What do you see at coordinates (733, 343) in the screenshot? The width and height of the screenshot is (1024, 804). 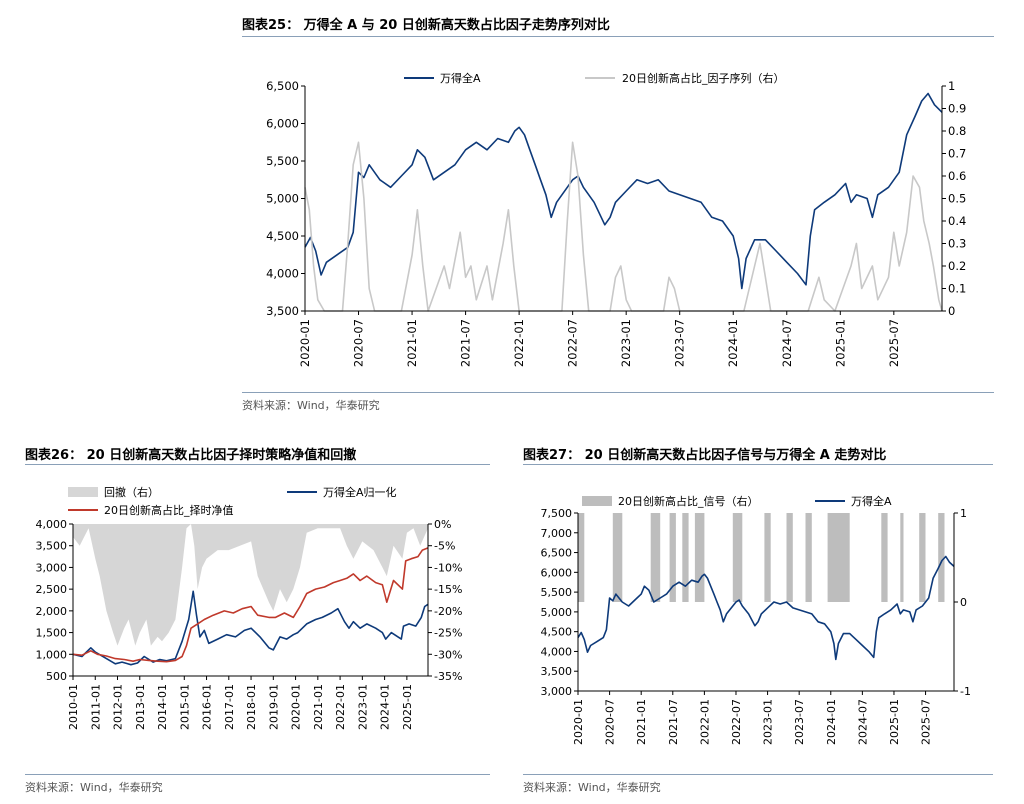 I see `fig25-xtick-8: 2024-01` at bounding box center [733, 343].